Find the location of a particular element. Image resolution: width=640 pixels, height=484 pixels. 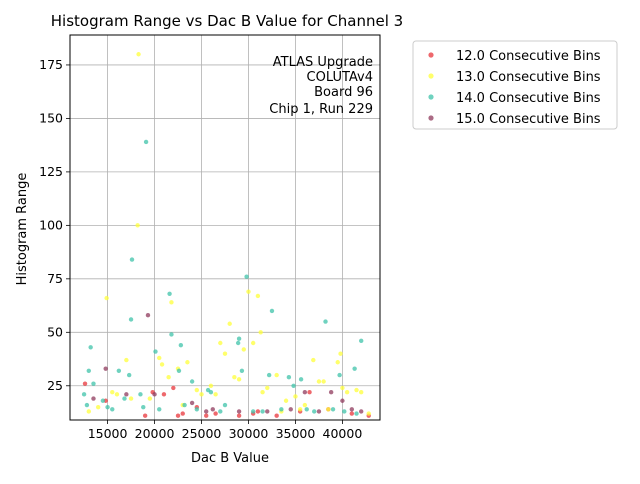

x-tick-label: 25000 is located at coordinates (202, 433).